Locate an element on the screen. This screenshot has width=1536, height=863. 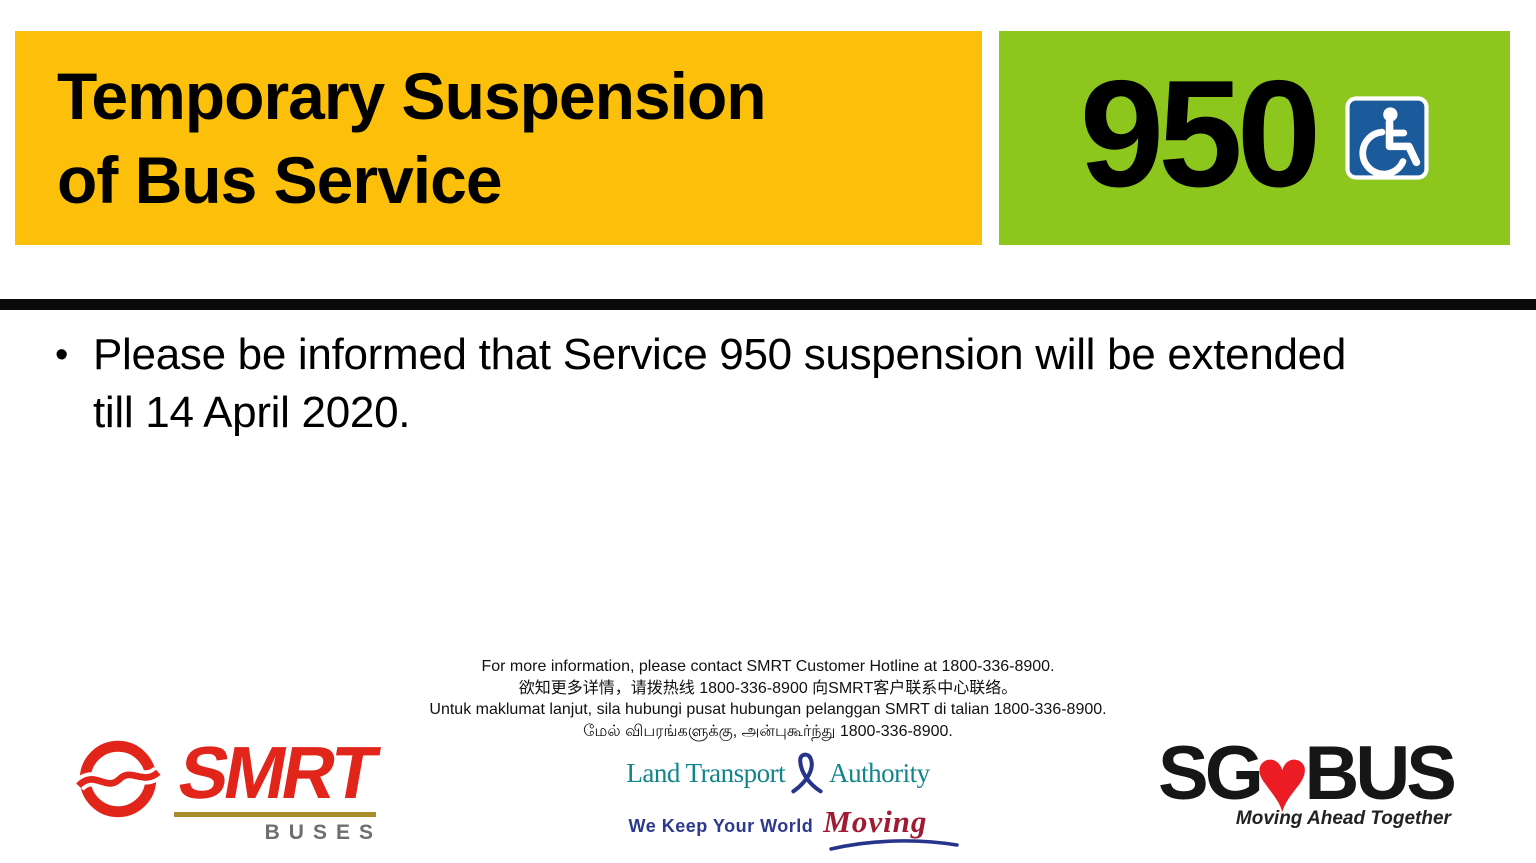
lta-name-left: Land Transport is located at coordinates (706, 772).